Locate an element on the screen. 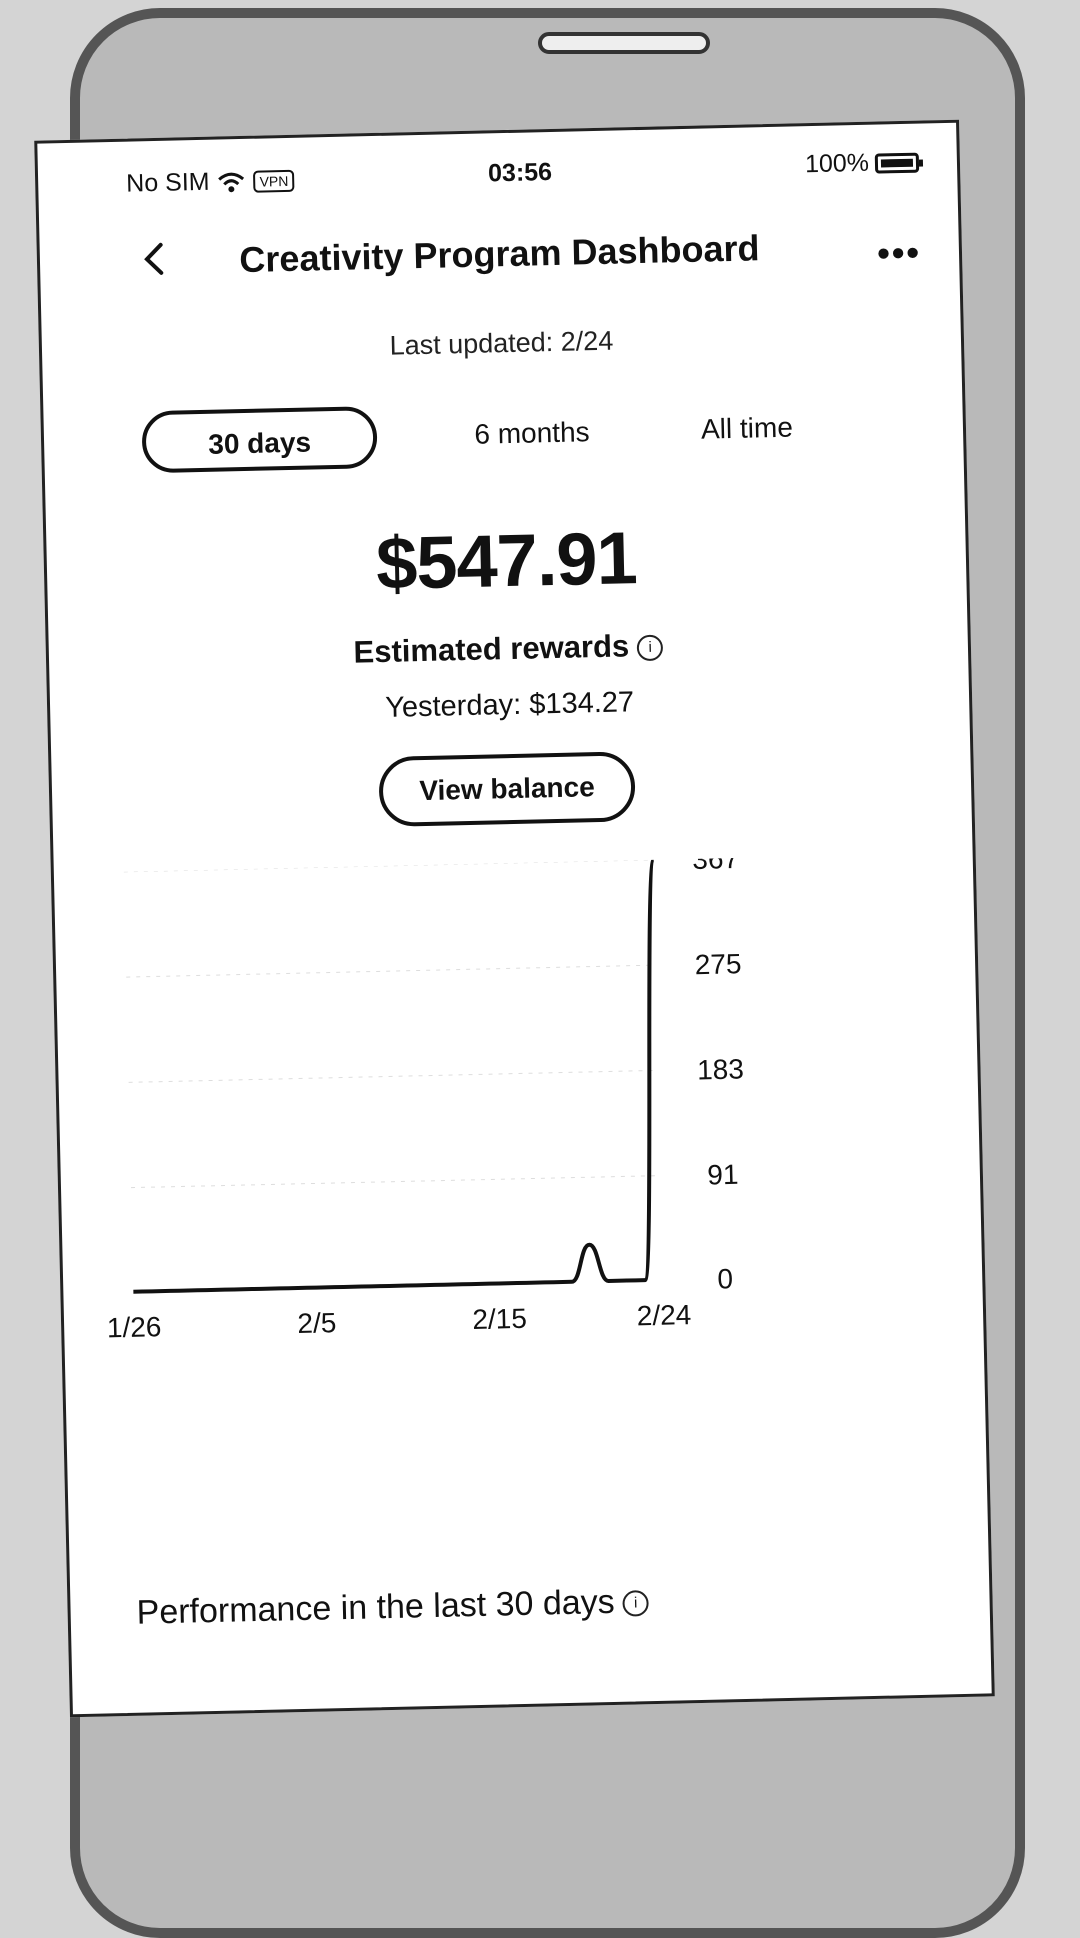 This screenshot has height=1938, width=1080. chart-x-ticks: 1/26 2/5 2/15 2/24 is located at coordinates (399, 1321).